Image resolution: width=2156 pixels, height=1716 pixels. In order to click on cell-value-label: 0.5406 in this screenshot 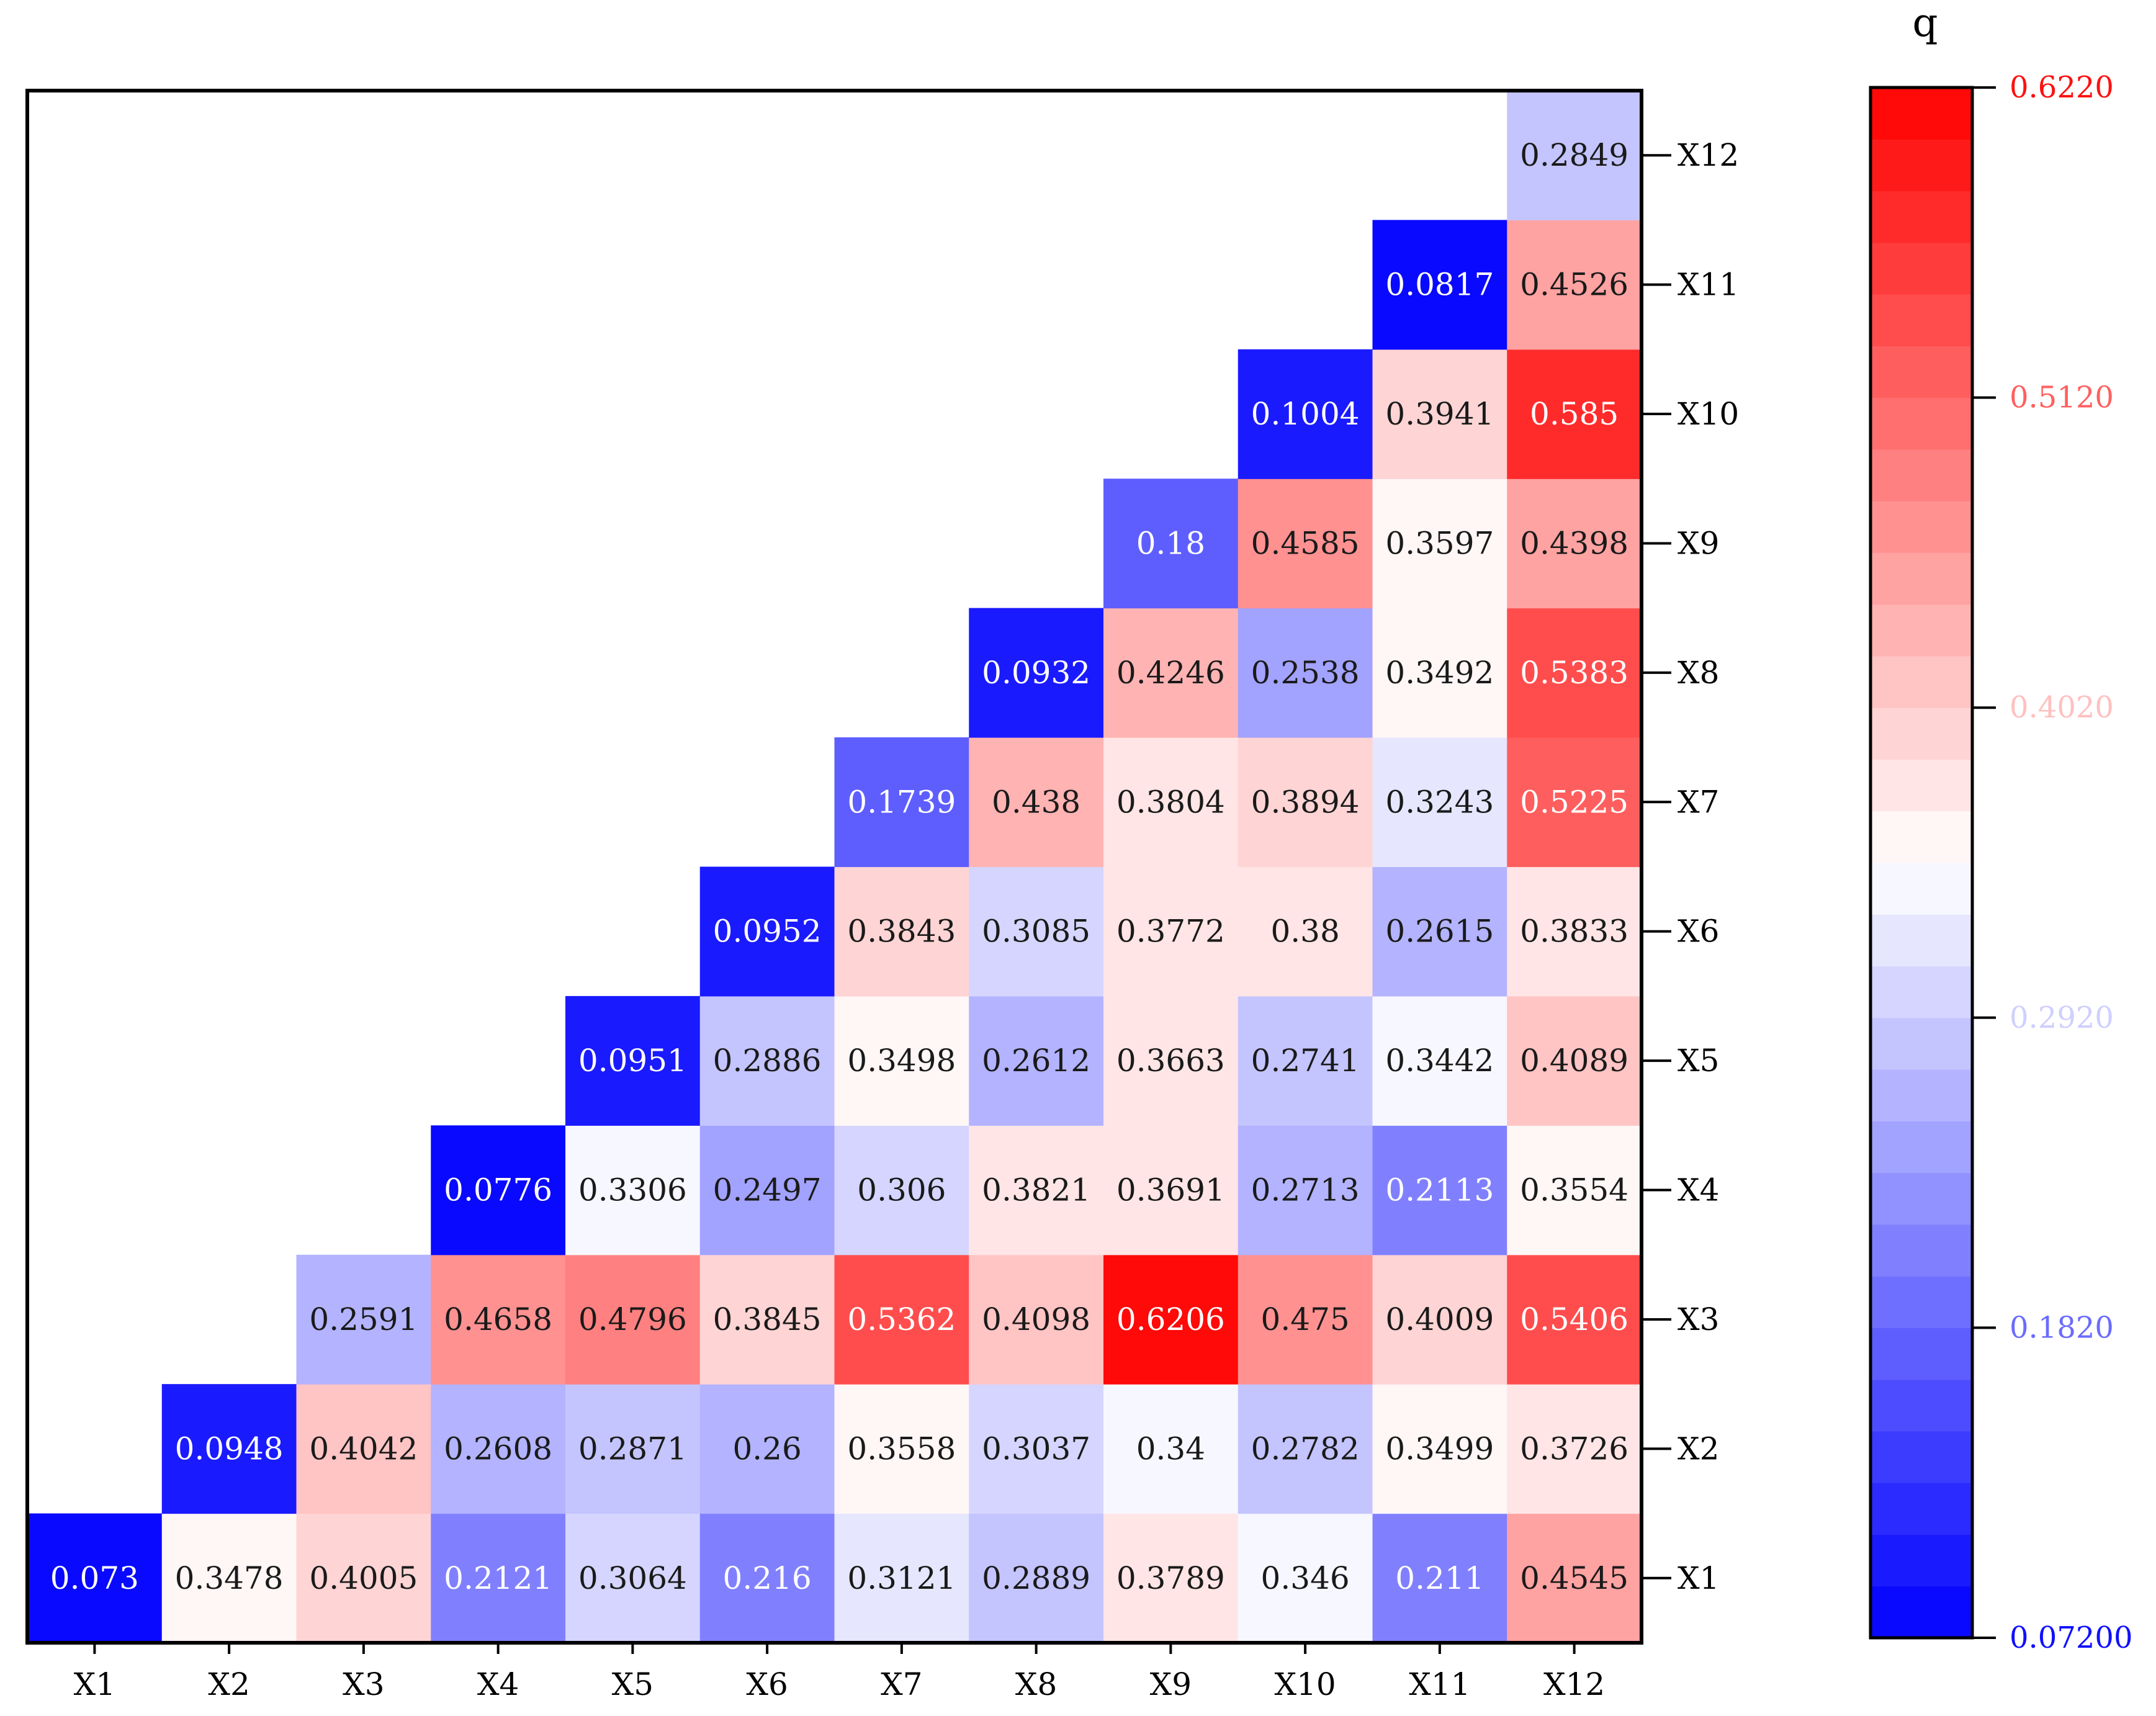, I will do `click(1574, 1319)`.